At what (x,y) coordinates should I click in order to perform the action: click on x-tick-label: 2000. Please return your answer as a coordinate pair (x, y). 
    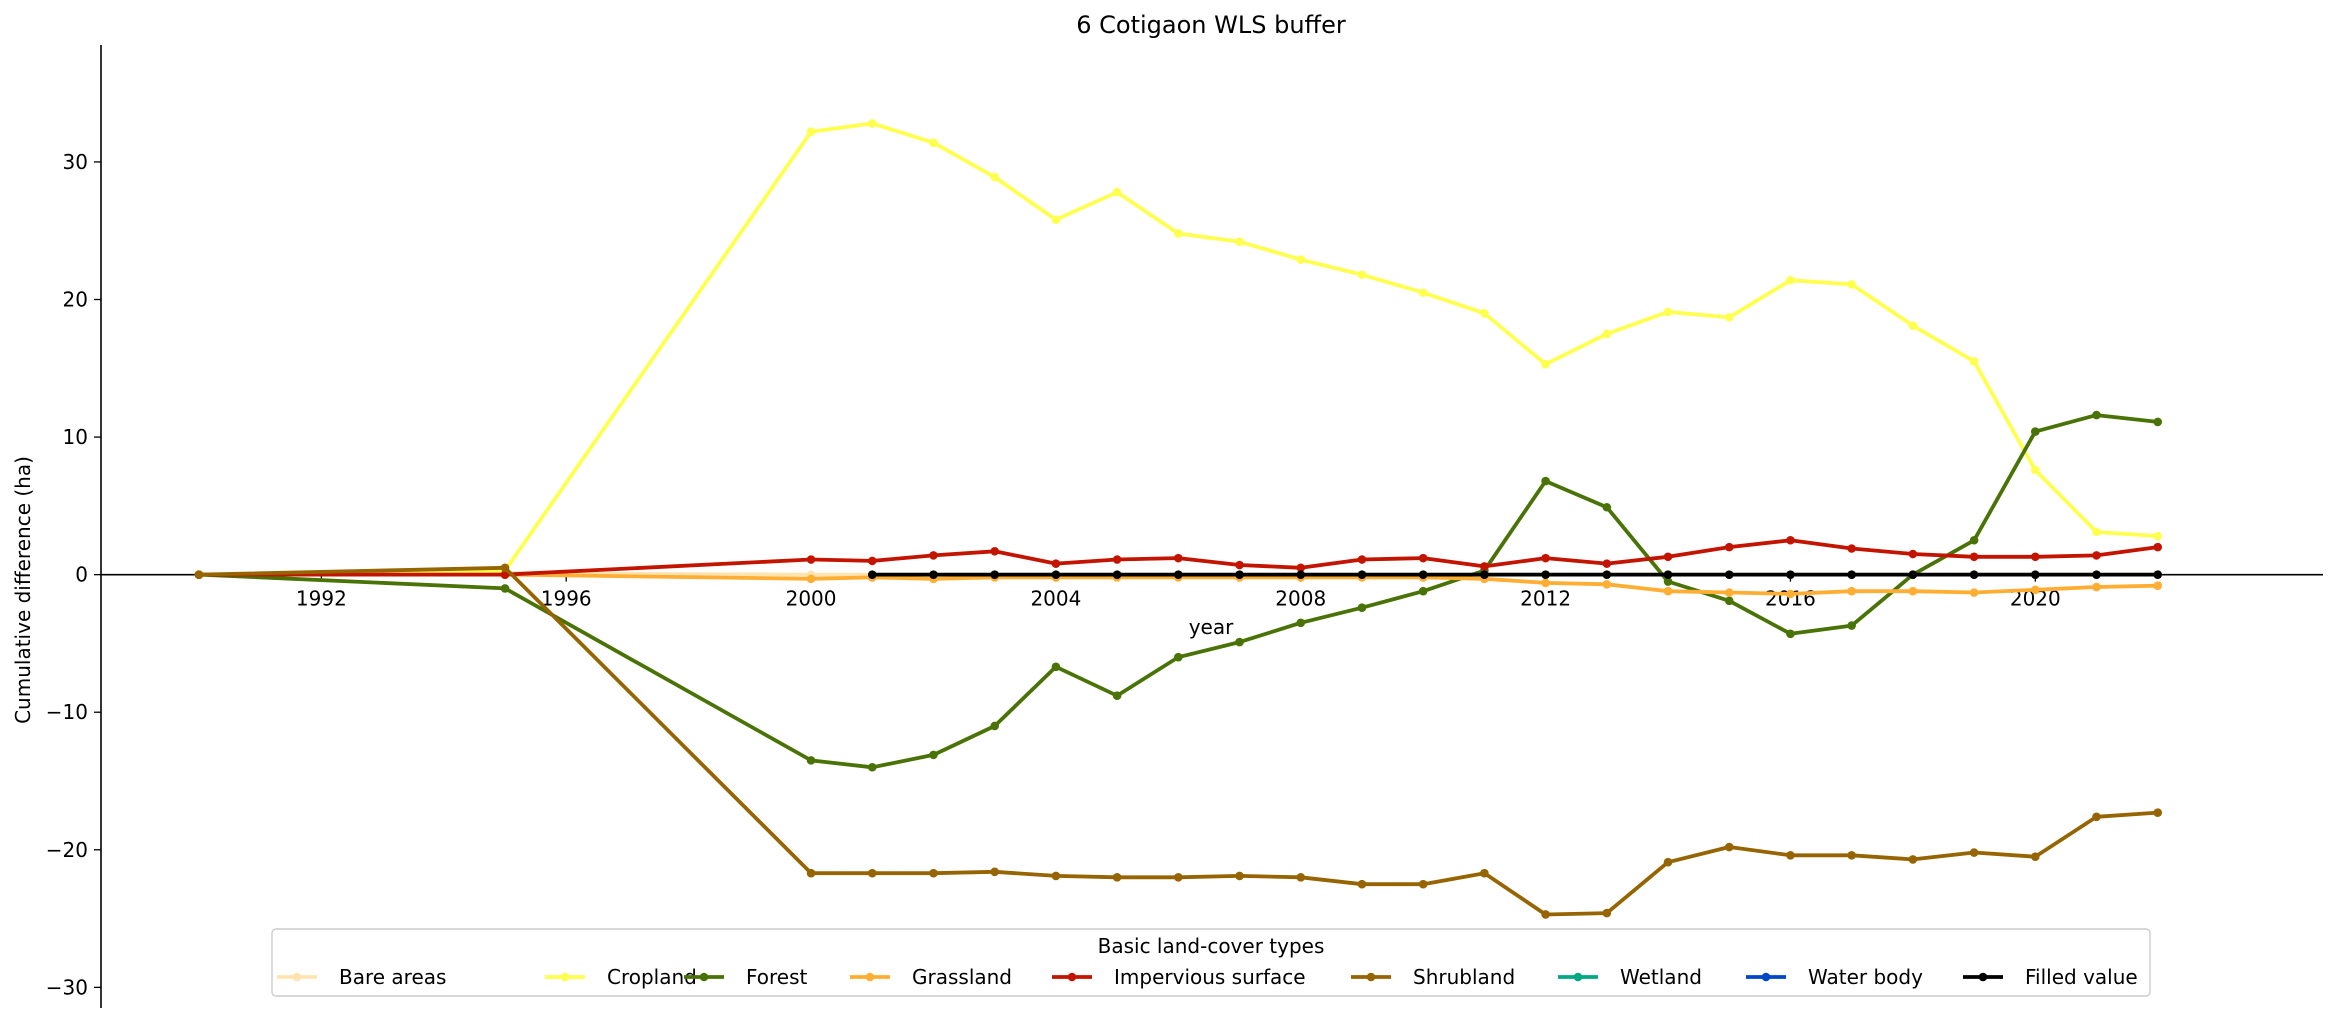
    Looking at the image, I should click on (811, 599).